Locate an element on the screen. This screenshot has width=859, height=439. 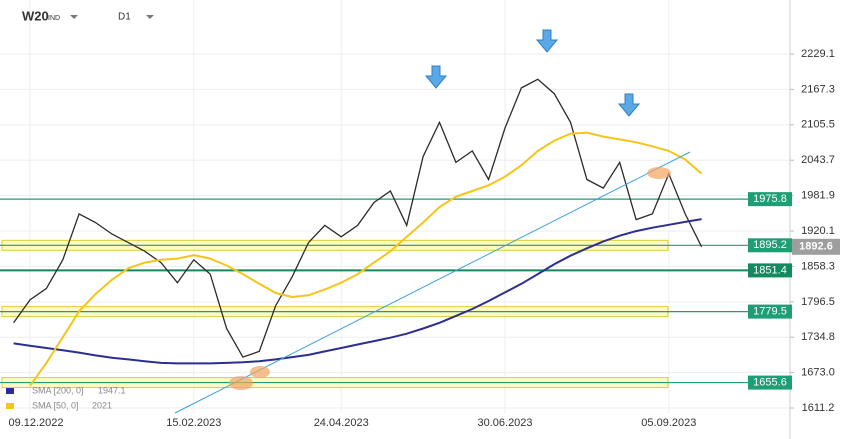
y-tick-label: 1981.9 is located at coordinates (818, 196).